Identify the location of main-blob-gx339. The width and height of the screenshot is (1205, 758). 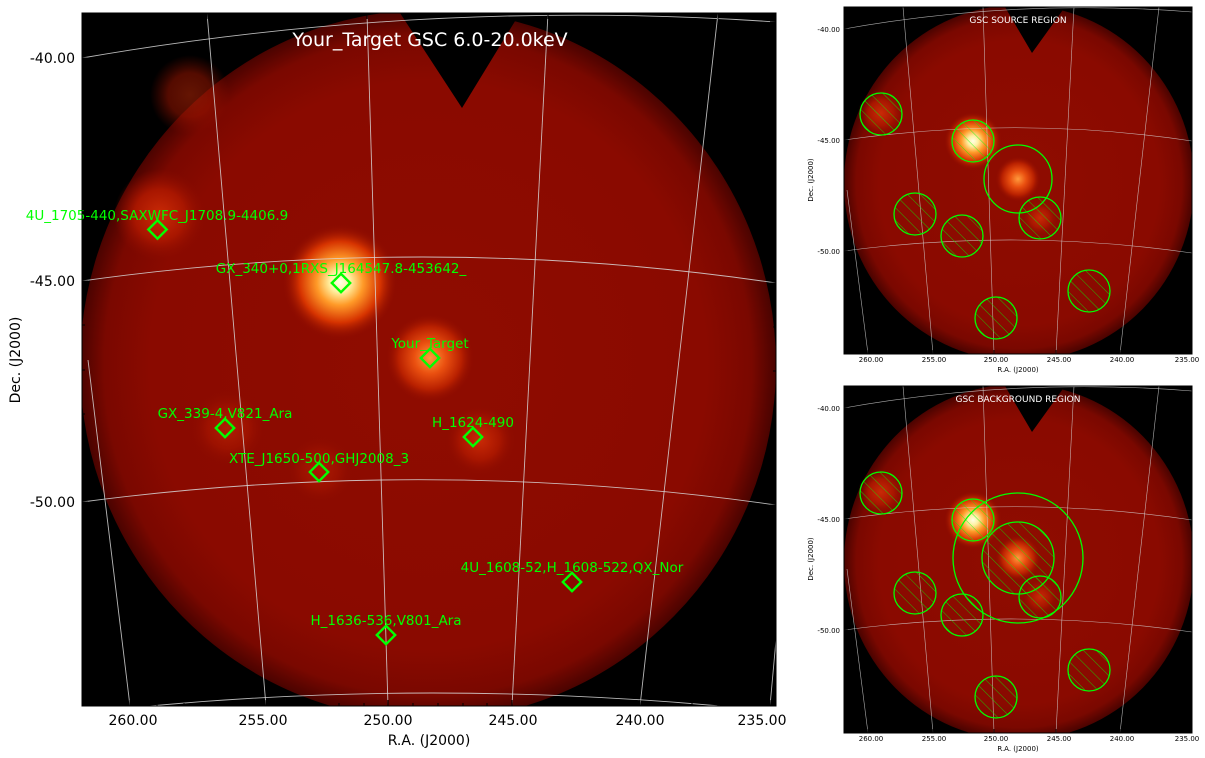
(228, 428).